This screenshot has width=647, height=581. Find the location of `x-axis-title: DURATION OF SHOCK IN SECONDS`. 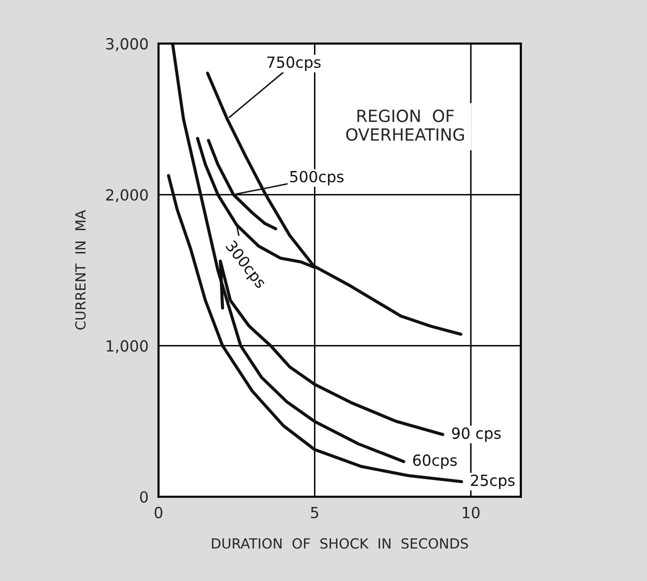

x-axis-title: DURATION OF SHOCK IN SECONDS is located at coordinates (340, 543).